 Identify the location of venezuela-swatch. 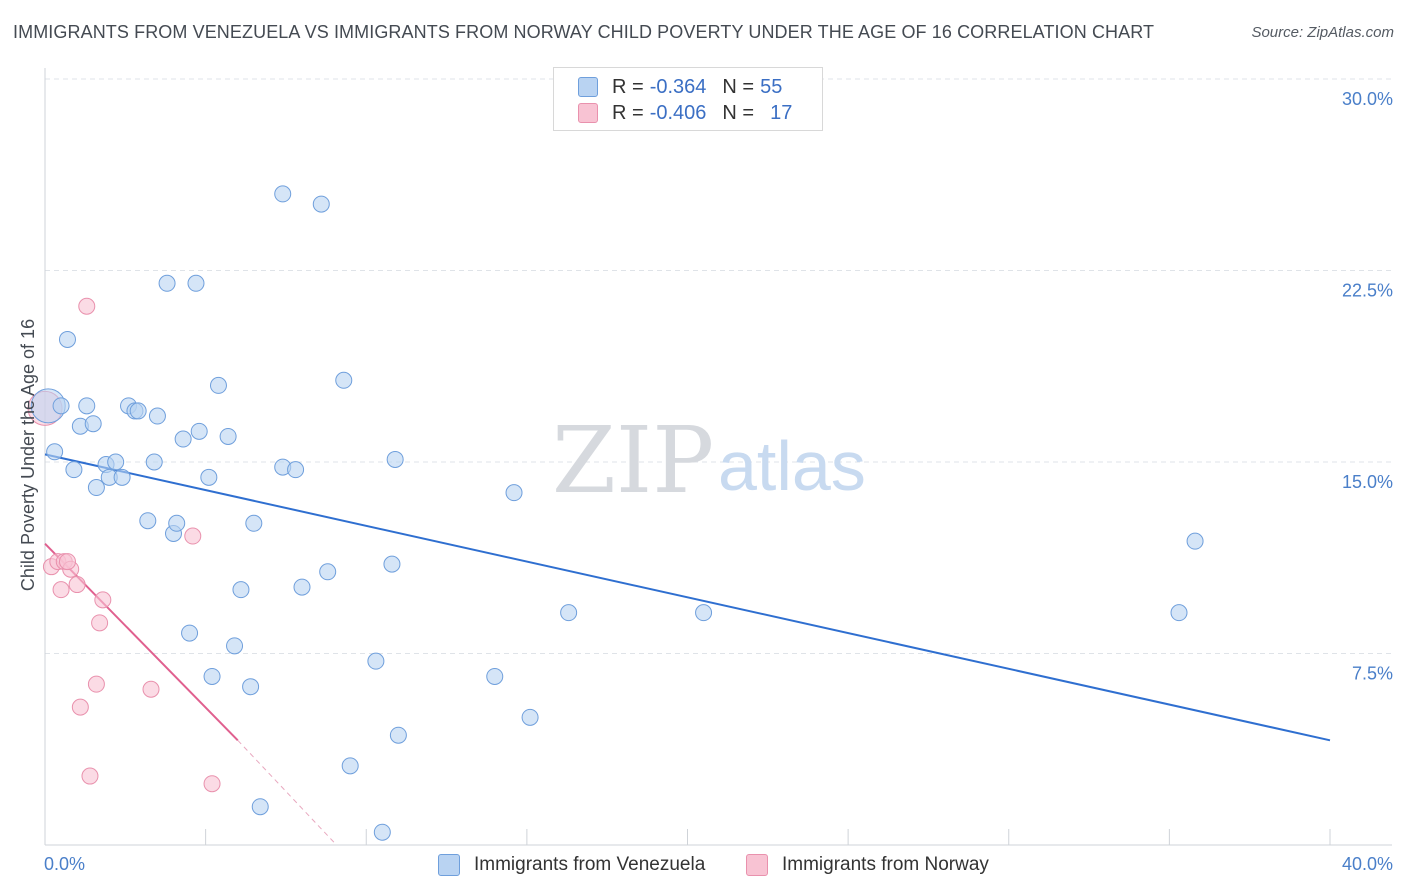
(588, 87).